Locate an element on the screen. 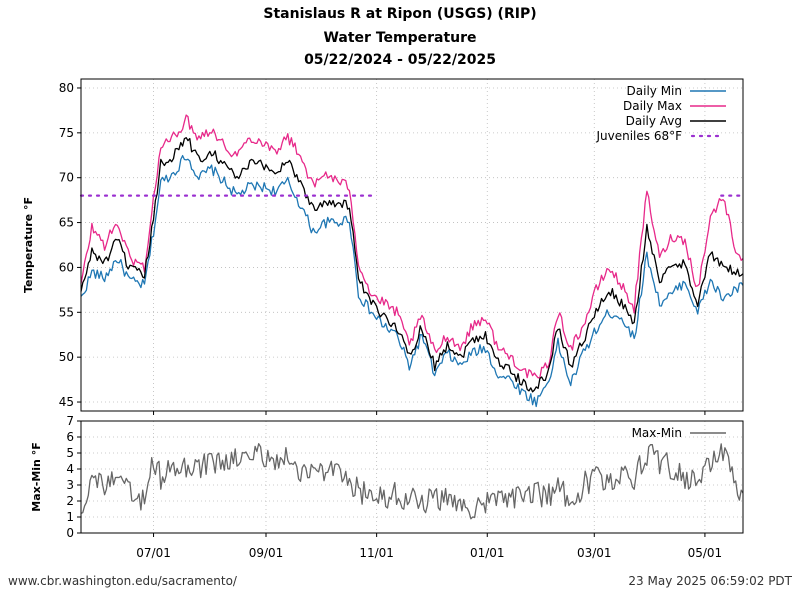 The image size is (800, 600). y-axis-label: Max-Min °F is located at coordinates (36, 476).